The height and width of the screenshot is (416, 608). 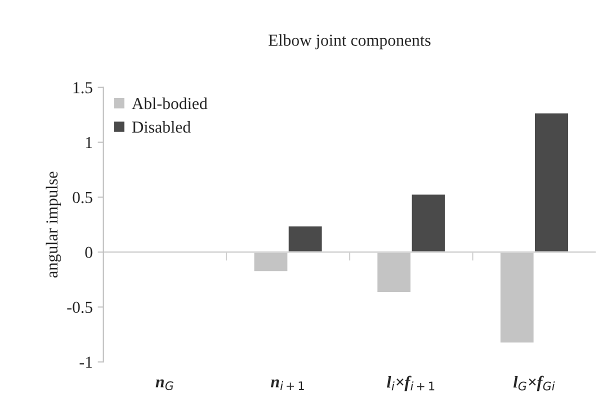 I want to click on y-tick-label: -1, so click(x=86, y=362).